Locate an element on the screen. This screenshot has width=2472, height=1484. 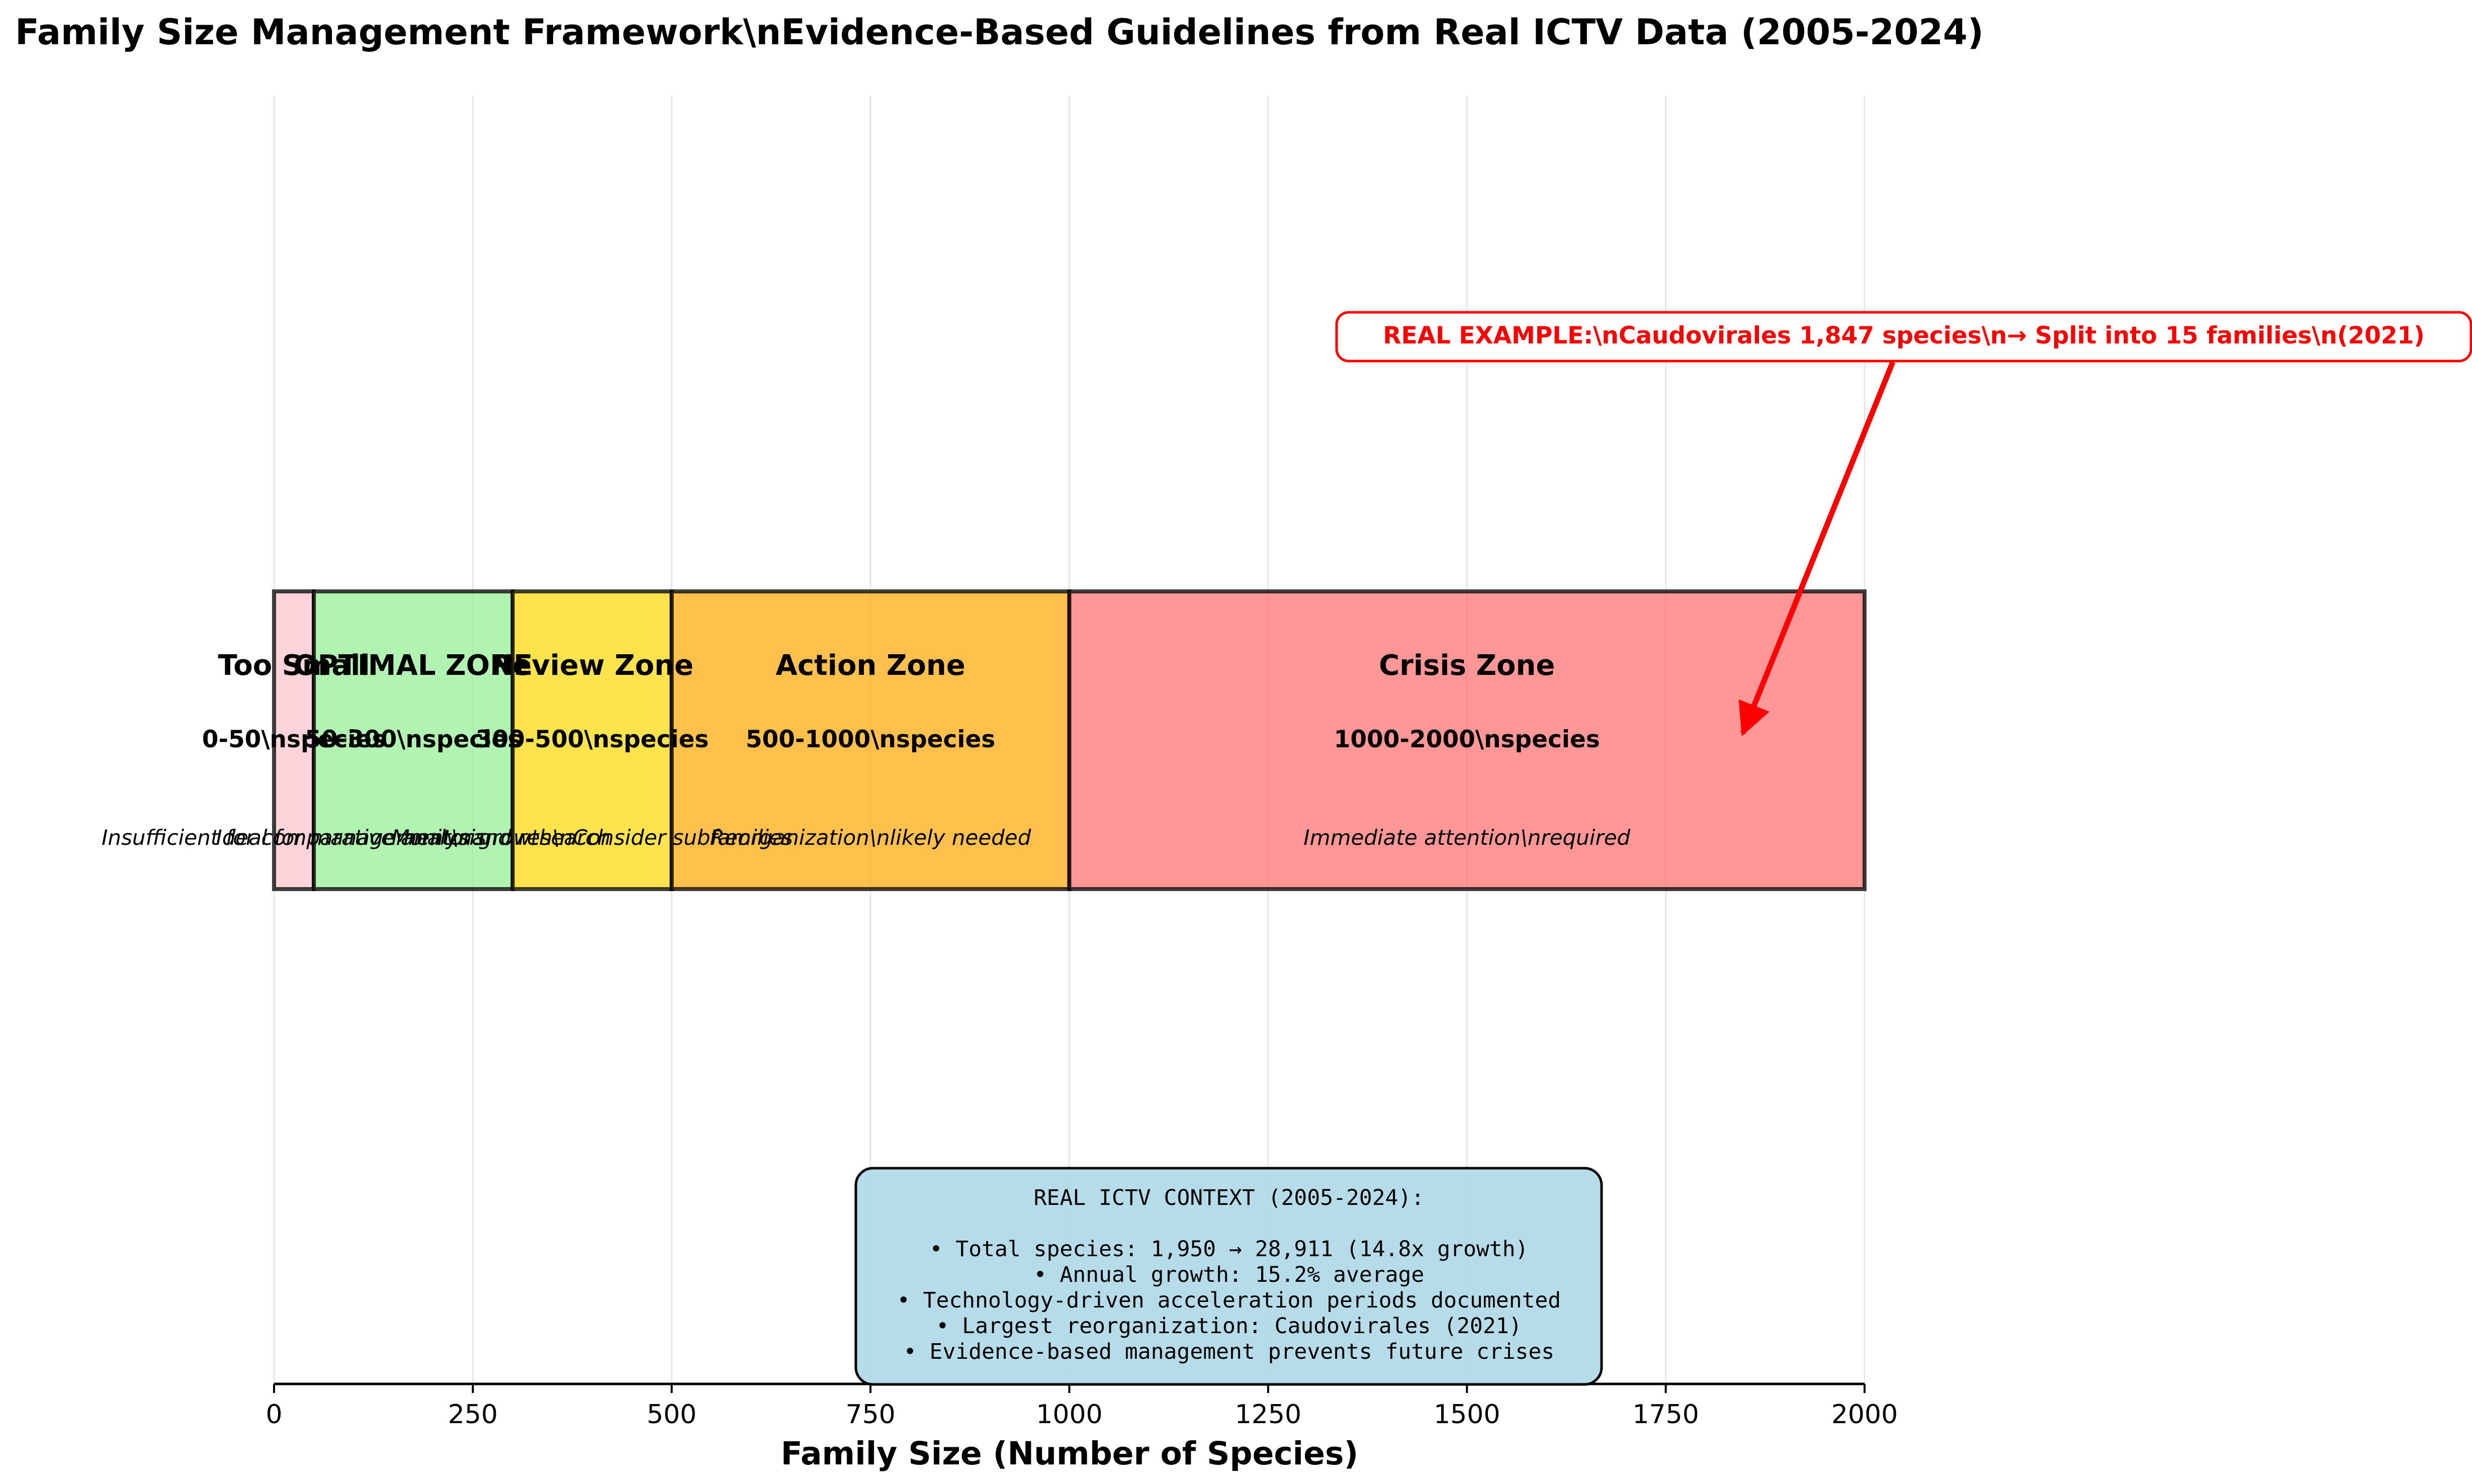
zone-name-3: Action Zone is located at coordinates (870, 665).